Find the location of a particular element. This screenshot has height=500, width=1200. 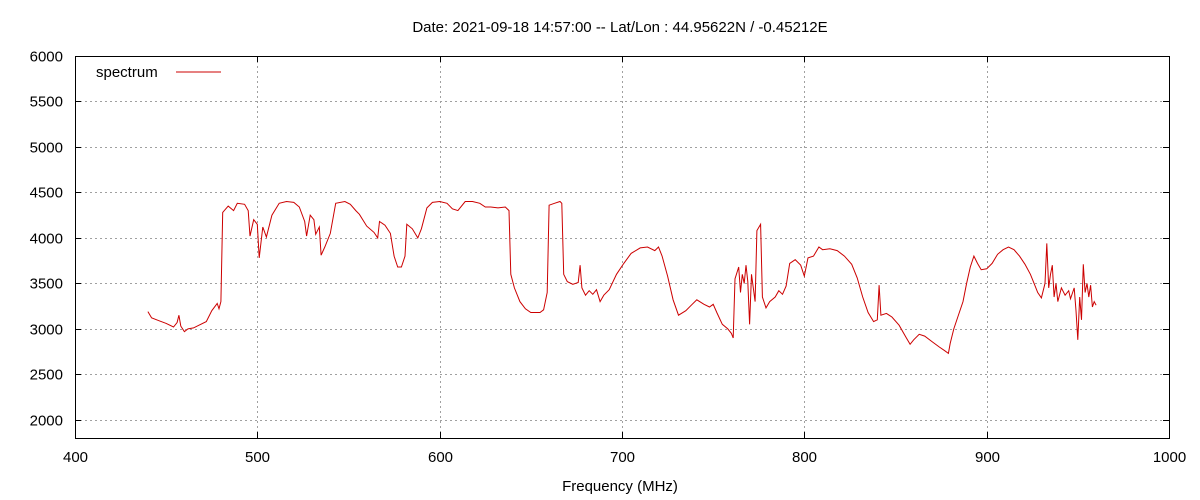

legend: spectrum is located at coordinates (158, 72).